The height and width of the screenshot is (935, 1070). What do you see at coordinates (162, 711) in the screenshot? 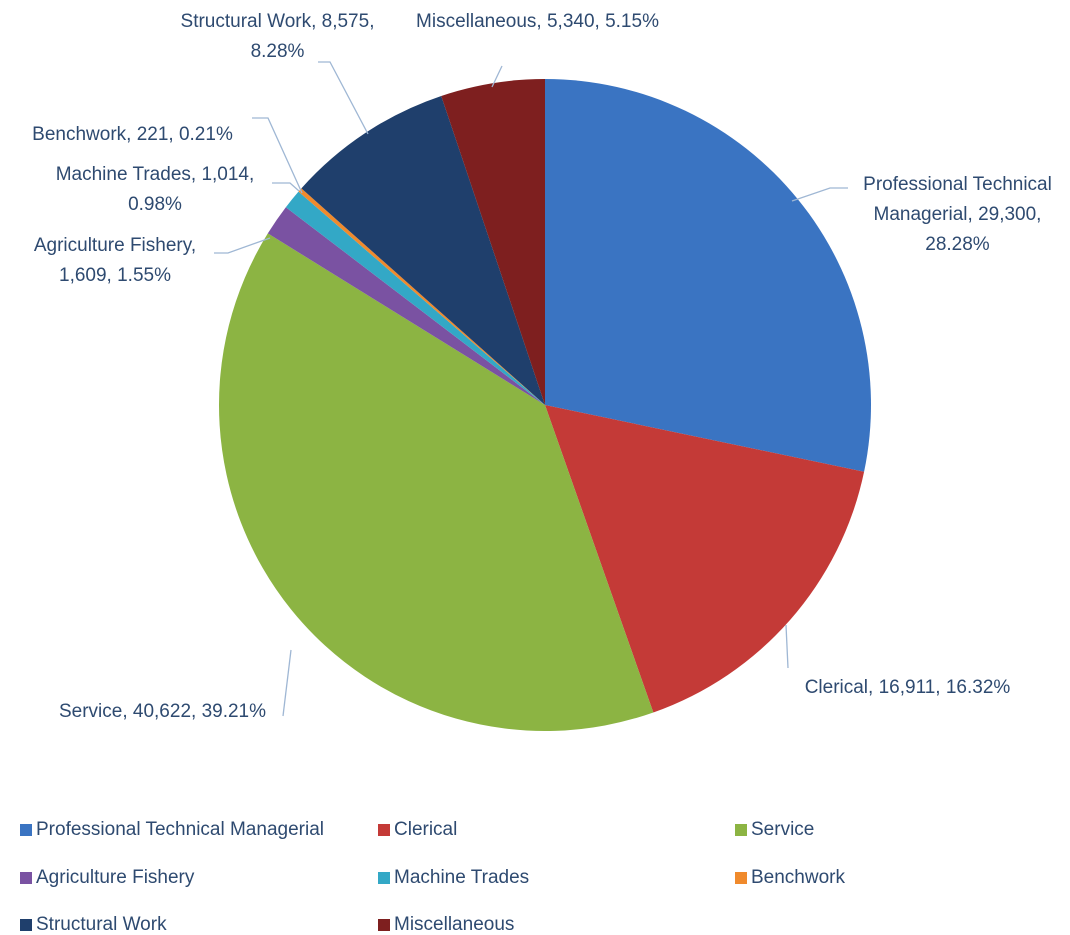
I see `data-label: Service, 40,622, 39.21%` at bounding box center [162, 711].